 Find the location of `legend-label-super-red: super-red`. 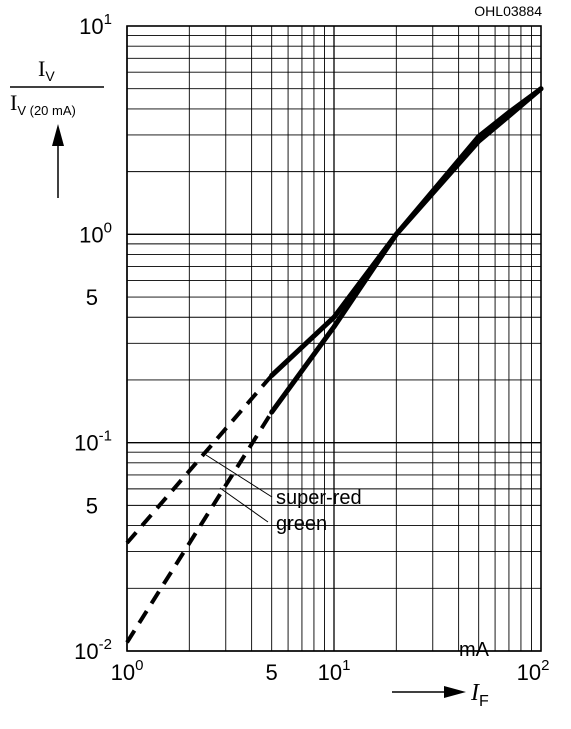

legend-label-super-red: super-red is located at coordinates (319, 498).